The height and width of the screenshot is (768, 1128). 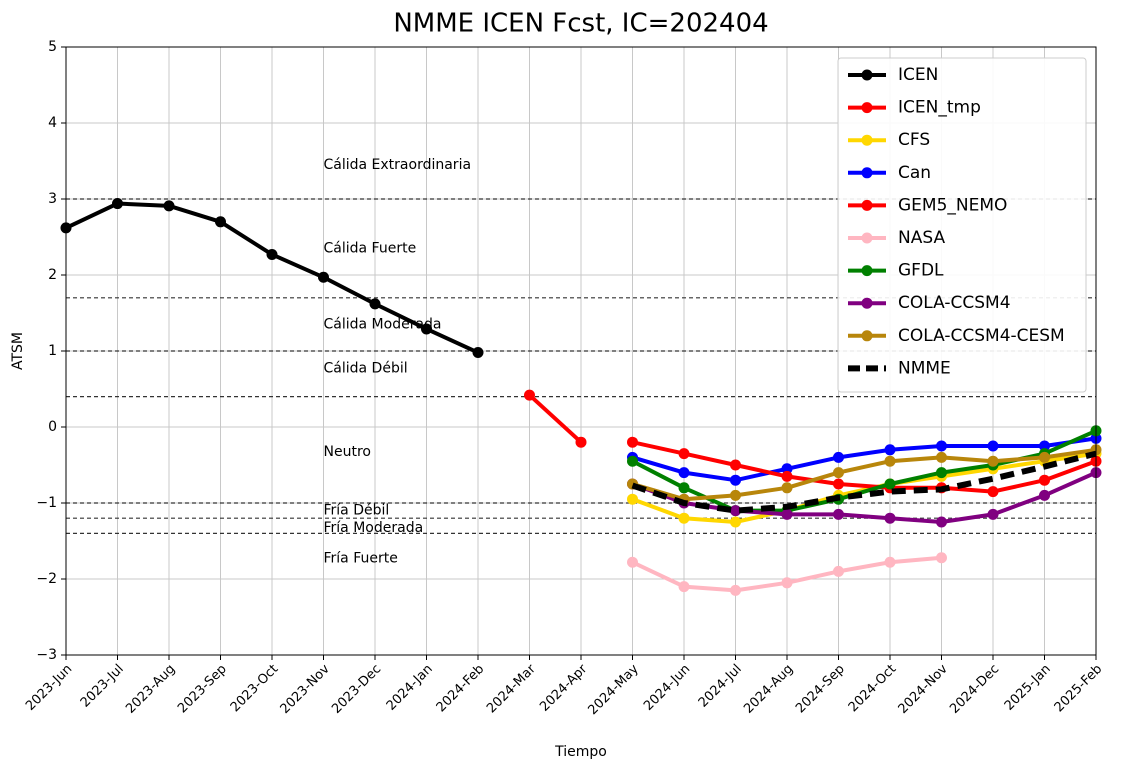 I want to click on annotation: Cálida Extraordinaria, so click(x=398, y=165).